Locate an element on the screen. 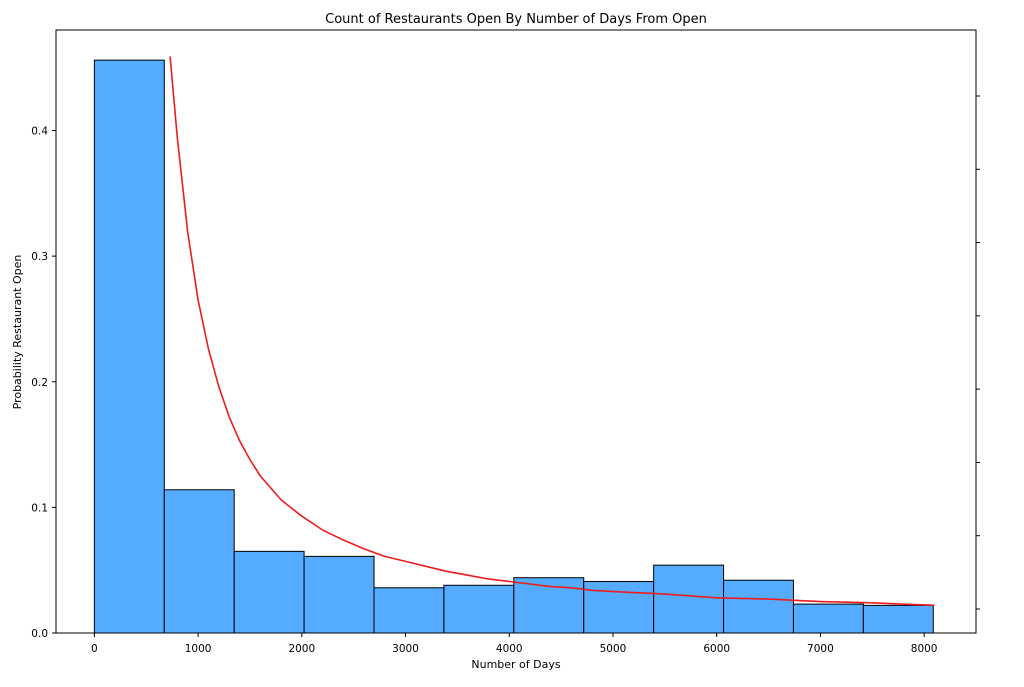 Image resolution: width=1024 pixels, height=687 pixels. x-tick-label: 7000 is located at coordinates (820, 649).